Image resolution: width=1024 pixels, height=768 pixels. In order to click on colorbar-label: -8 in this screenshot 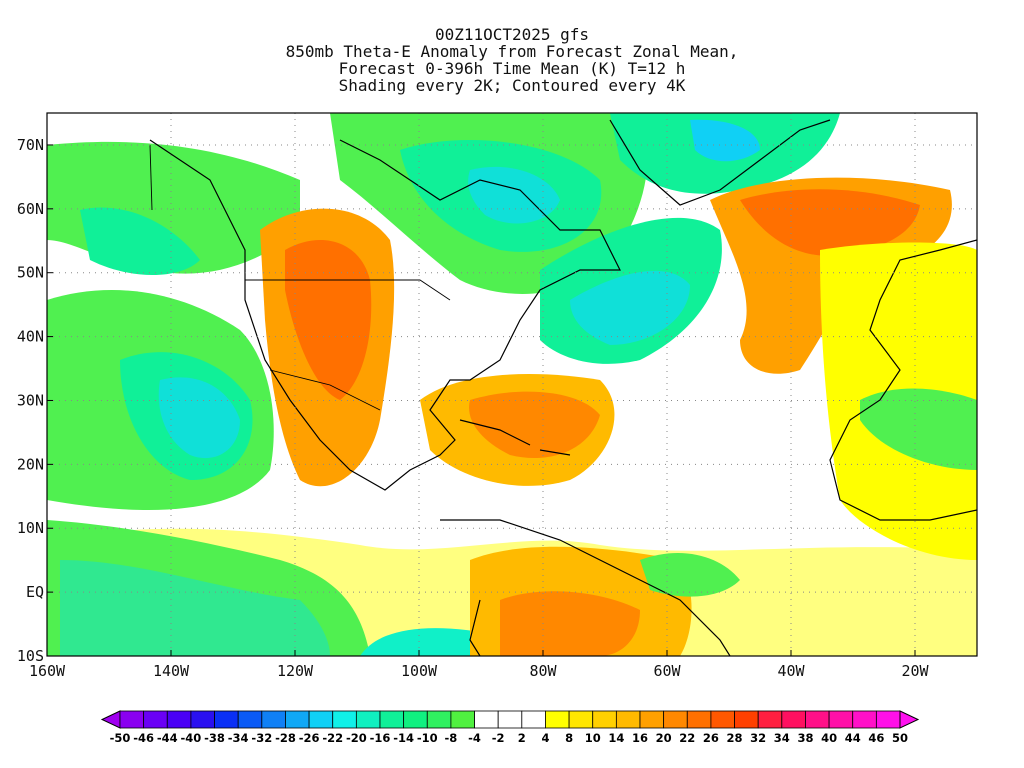, I will do `click(451, 738)`.